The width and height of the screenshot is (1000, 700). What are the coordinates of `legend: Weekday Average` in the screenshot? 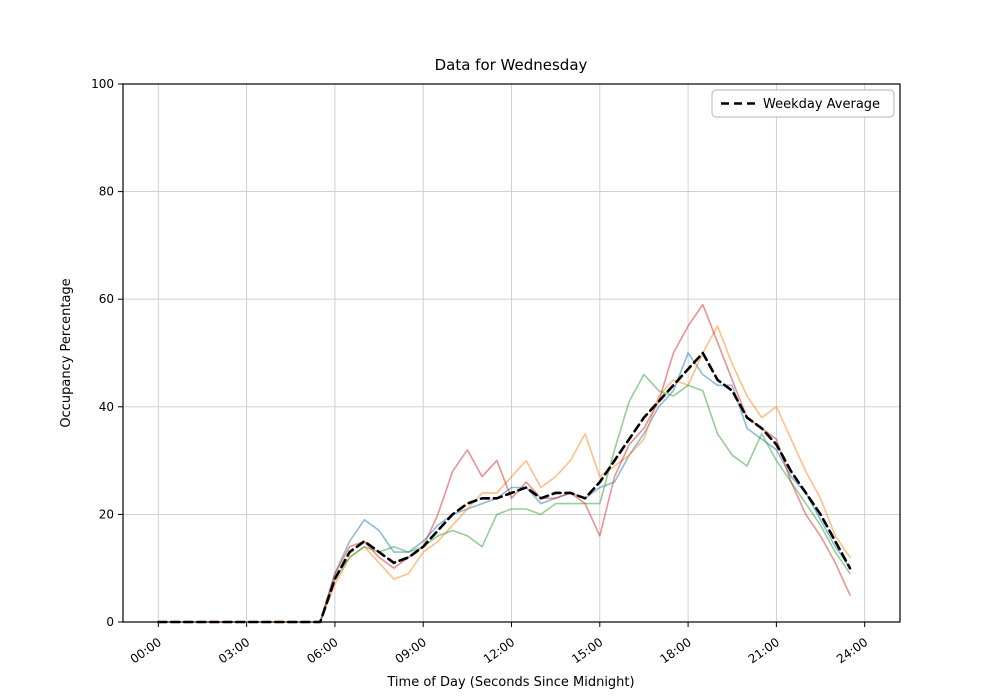 It's located at (803, 103).